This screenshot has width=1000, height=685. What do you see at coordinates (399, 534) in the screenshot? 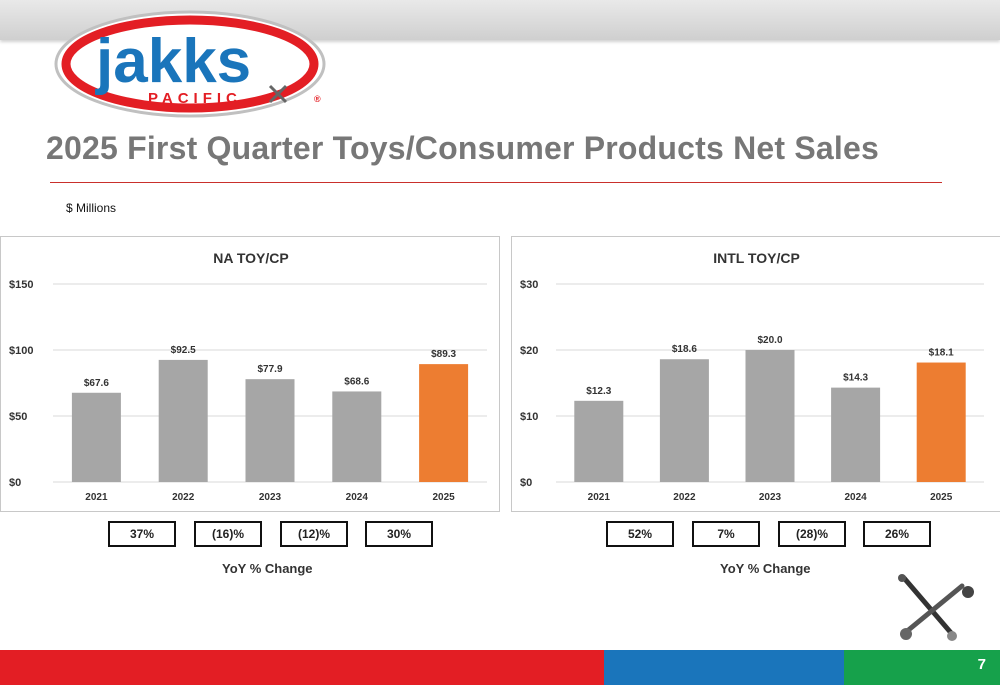
I see `na-yoy-box: 30%` at bounding box center [399, 534].